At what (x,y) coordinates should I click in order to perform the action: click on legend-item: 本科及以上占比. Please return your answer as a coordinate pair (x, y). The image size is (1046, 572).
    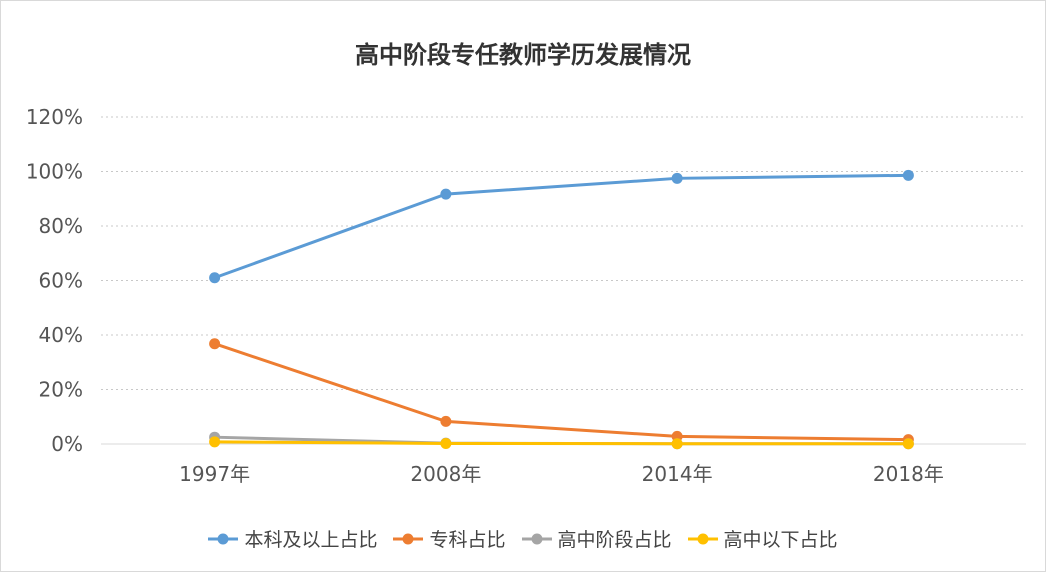
    Looking at the image, I should click on (292, 538).